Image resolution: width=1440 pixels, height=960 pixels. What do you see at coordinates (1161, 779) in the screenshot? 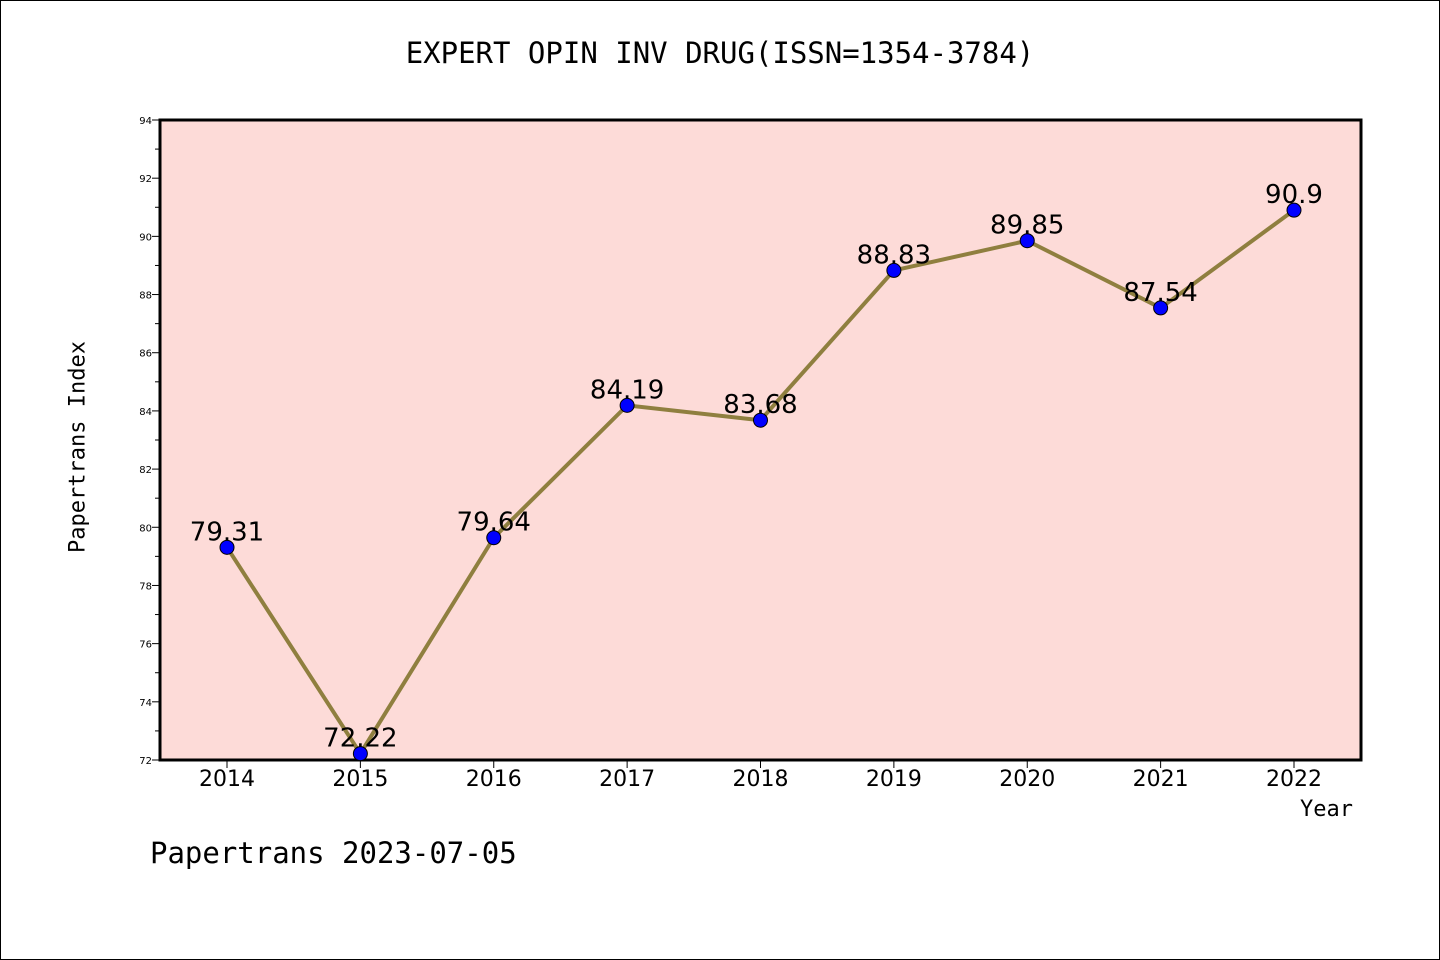
I see `x-tick-label: 2021` at bounding box center [1161, 779].